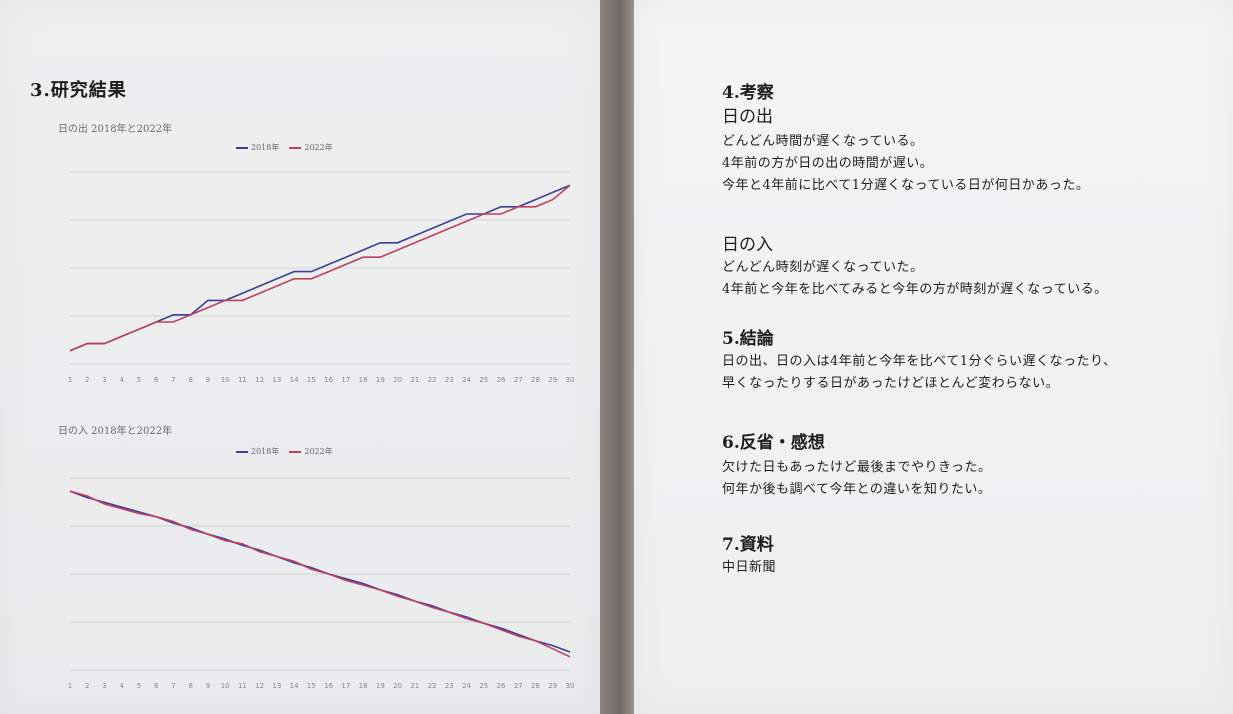  Describe the element at coordinates (747, 117) in the screenshot. I see `sunrise-subheading: 日の出` at that location.